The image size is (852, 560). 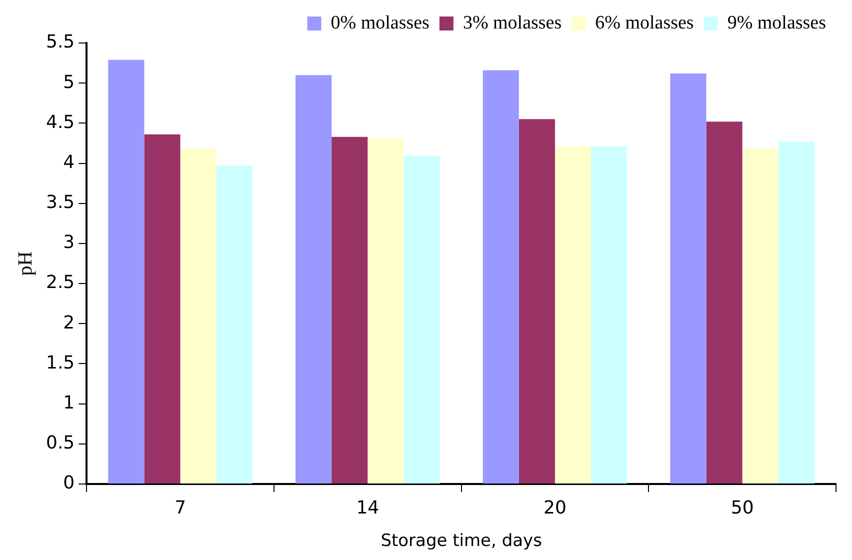 I want to click on x-axis-title: Storage time, days, so click(x=461, y=541).